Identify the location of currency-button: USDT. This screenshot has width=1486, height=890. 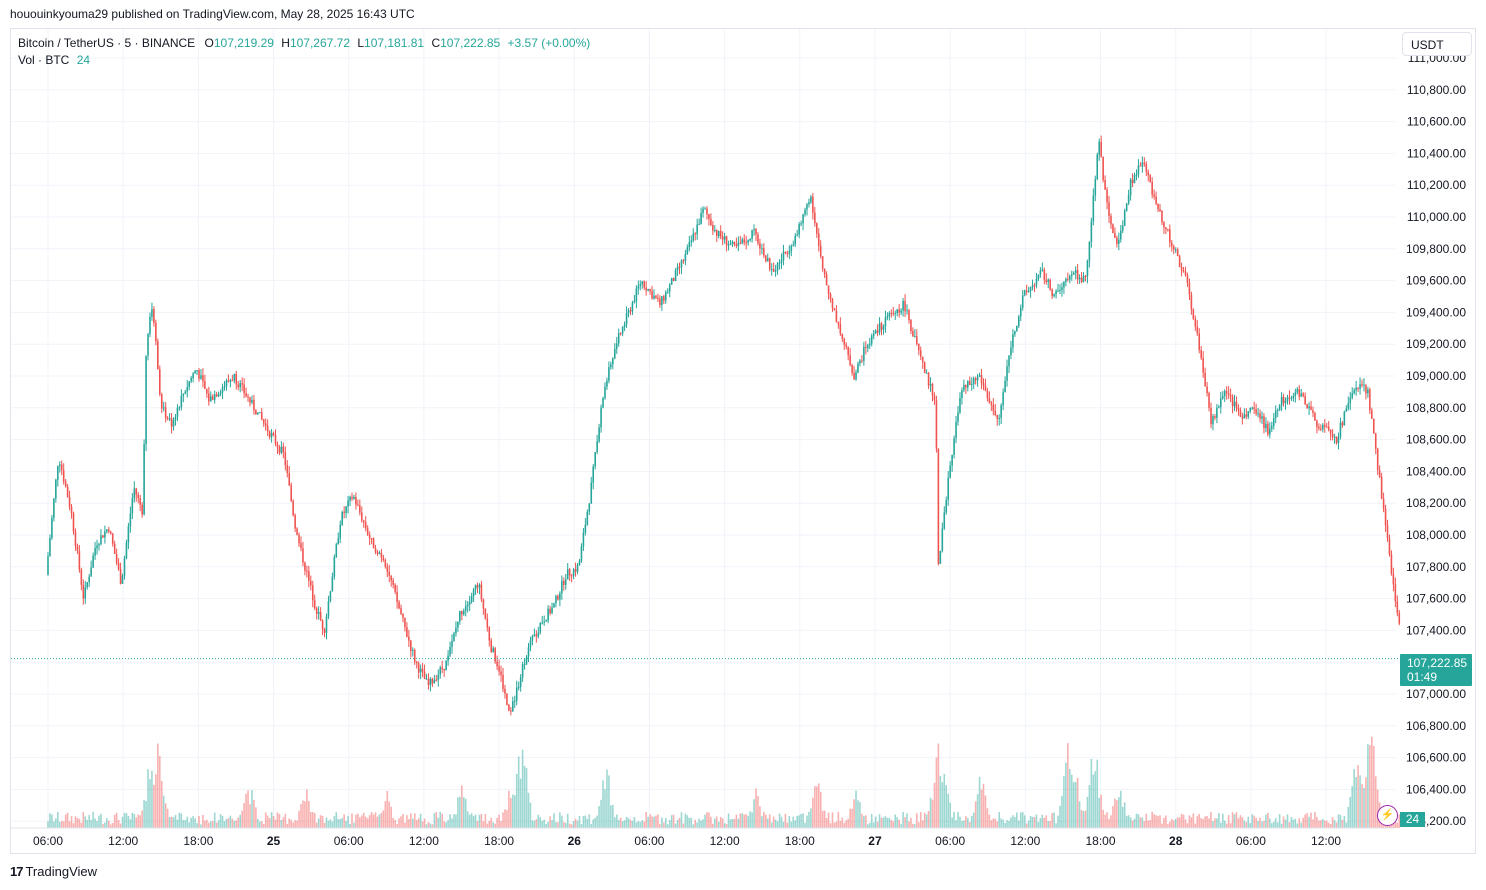
(1437, 44).